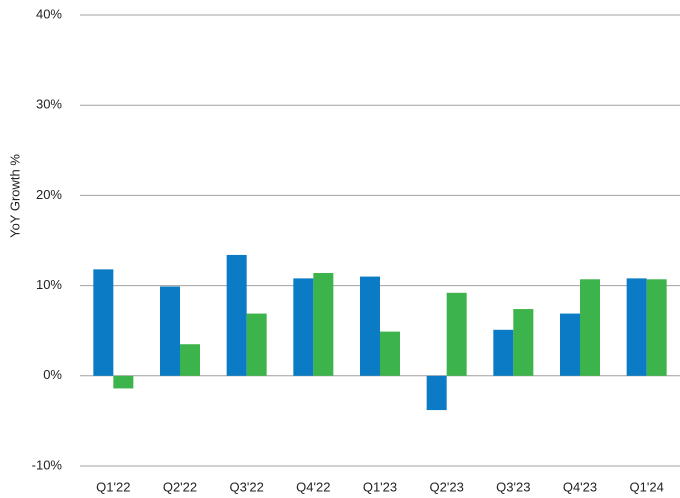  What do you see at coordinates (180, 486) in the screenshot?
I see `x-tick-label: Q2'22` at bounding box center [180, 486].